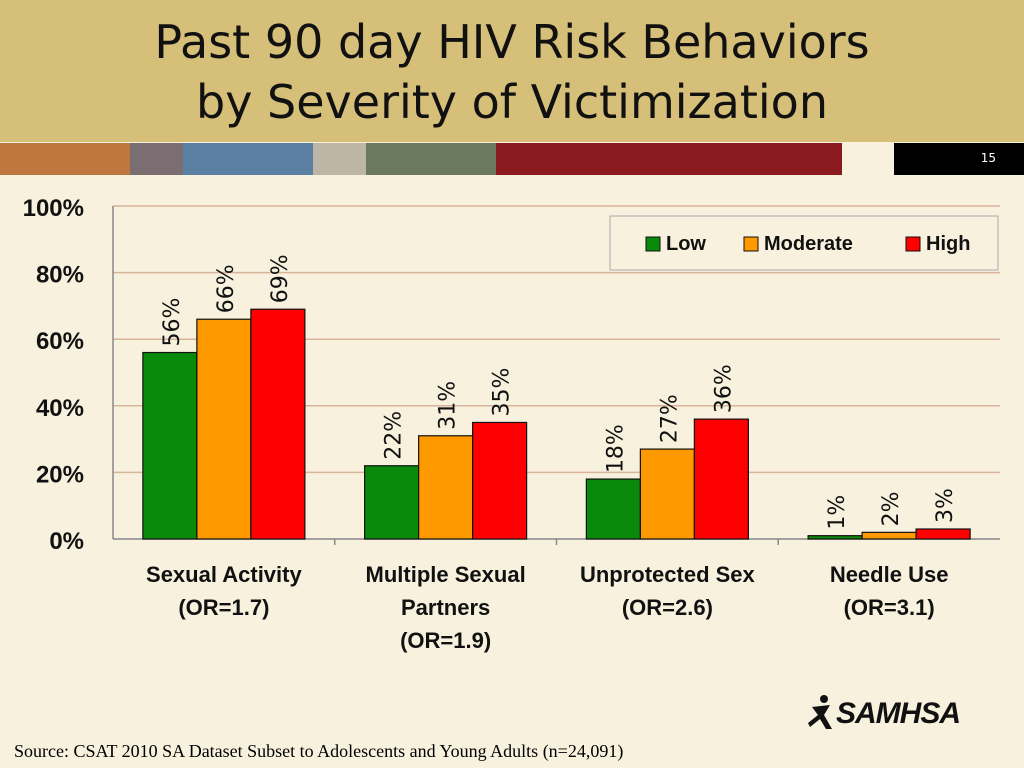 Image resolution: width=1024 pixels, height=768 pixels. What do you see at coordinates (723, 388) in the screenshot?
I see `data-label: 36%` at bounding box center [723, 388].